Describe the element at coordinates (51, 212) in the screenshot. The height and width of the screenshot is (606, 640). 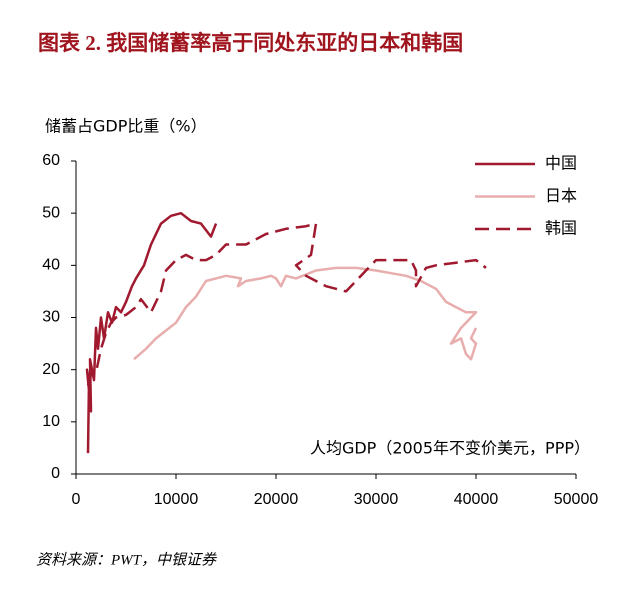
I see `y-tick-label: 50` at that location.